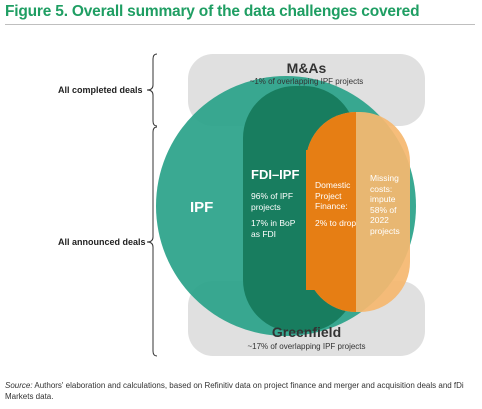 The width and height of the screenshot is (482, 409). What do you see at coordinates (100, 90) in the screenshot?
I see `completed-deals-label: All completed deals` at bounding box center [100, 90].